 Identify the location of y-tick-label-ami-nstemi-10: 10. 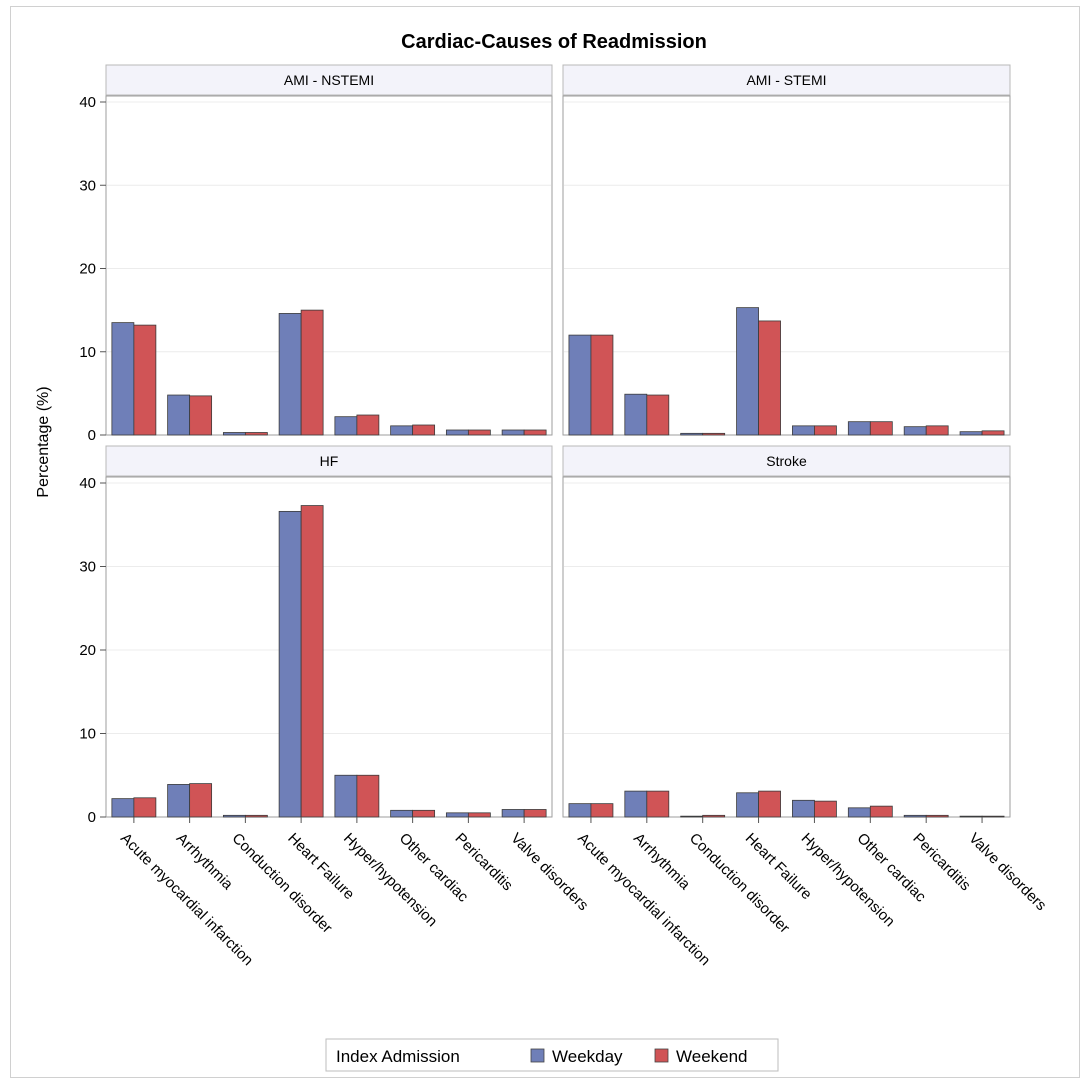
(87, 352).